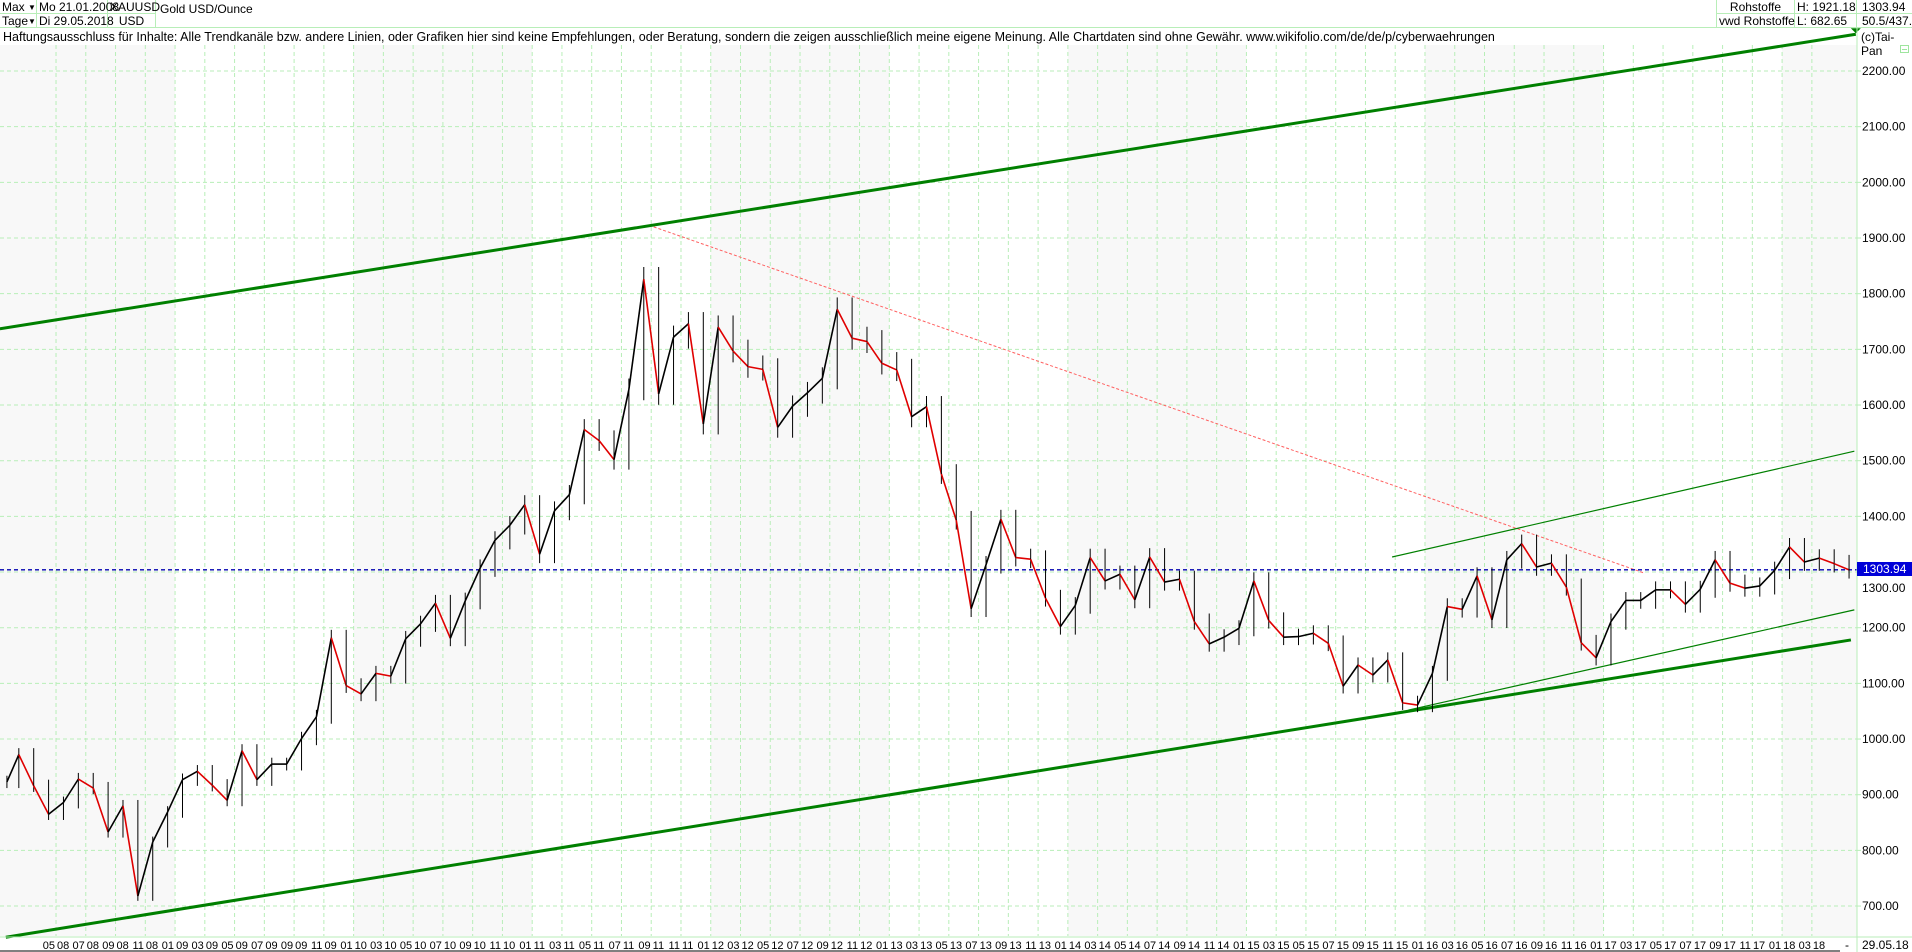  Describe the element at coordinates (1884, 516) in the screenshot. I see `y-tick-label: 1400.00` at that location.